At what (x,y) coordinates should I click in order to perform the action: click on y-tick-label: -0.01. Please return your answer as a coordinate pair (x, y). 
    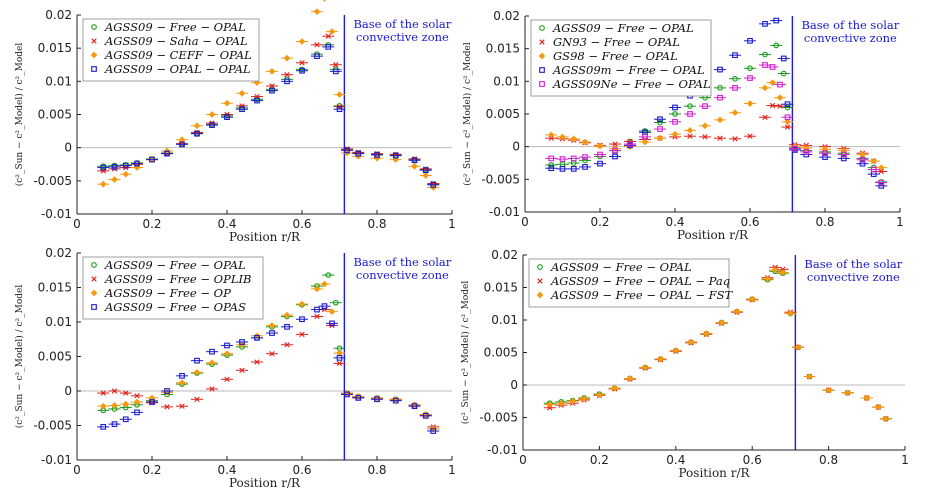
    Looking at the image, I should click on (502, 450).